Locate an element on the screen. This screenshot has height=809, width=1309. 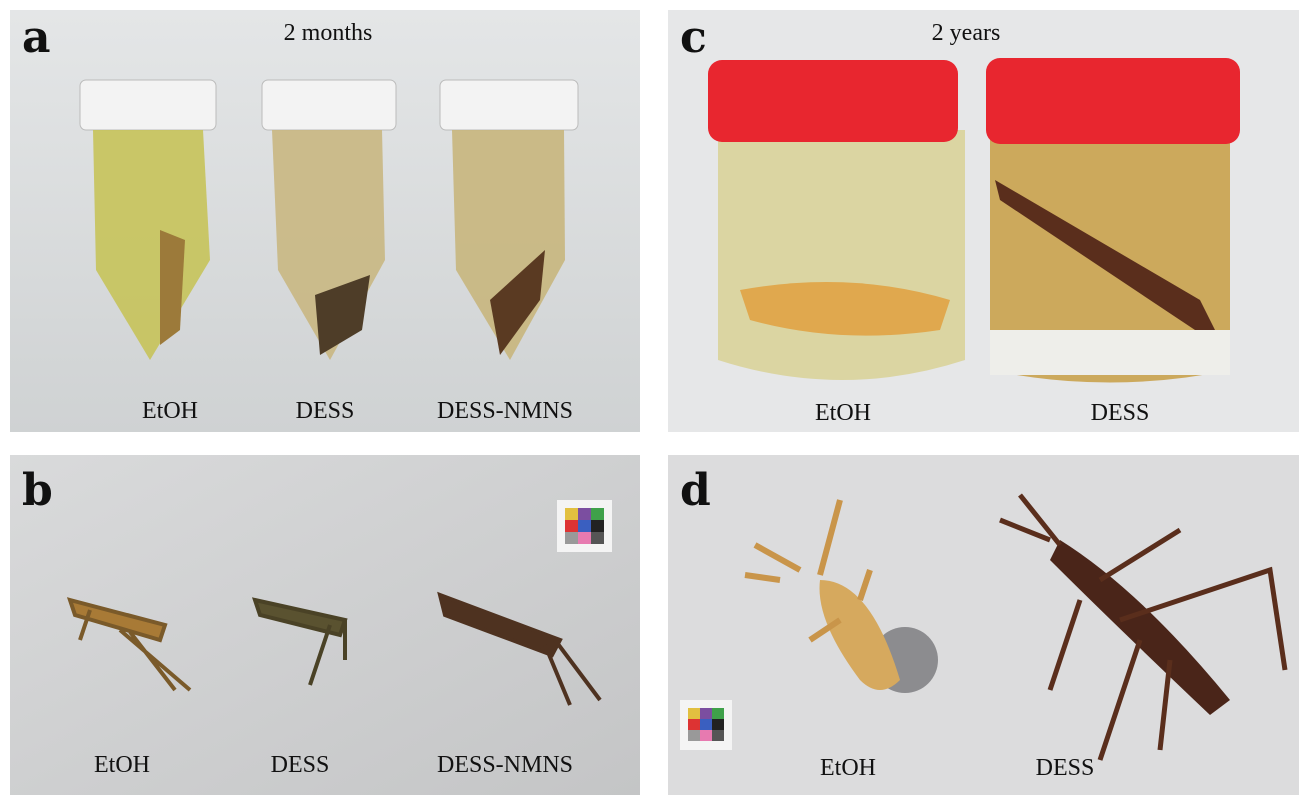
panel-caption: 2 years is located at coordinates (966, 33).